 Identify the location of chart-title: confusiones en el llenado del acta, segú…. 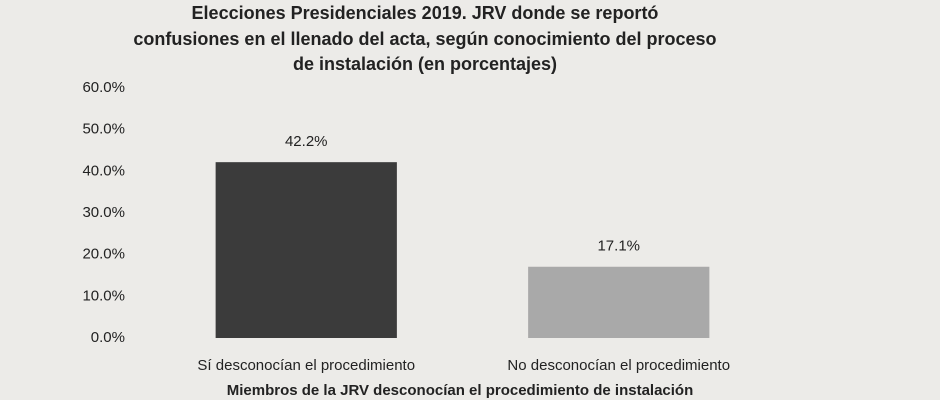
(424, 39).